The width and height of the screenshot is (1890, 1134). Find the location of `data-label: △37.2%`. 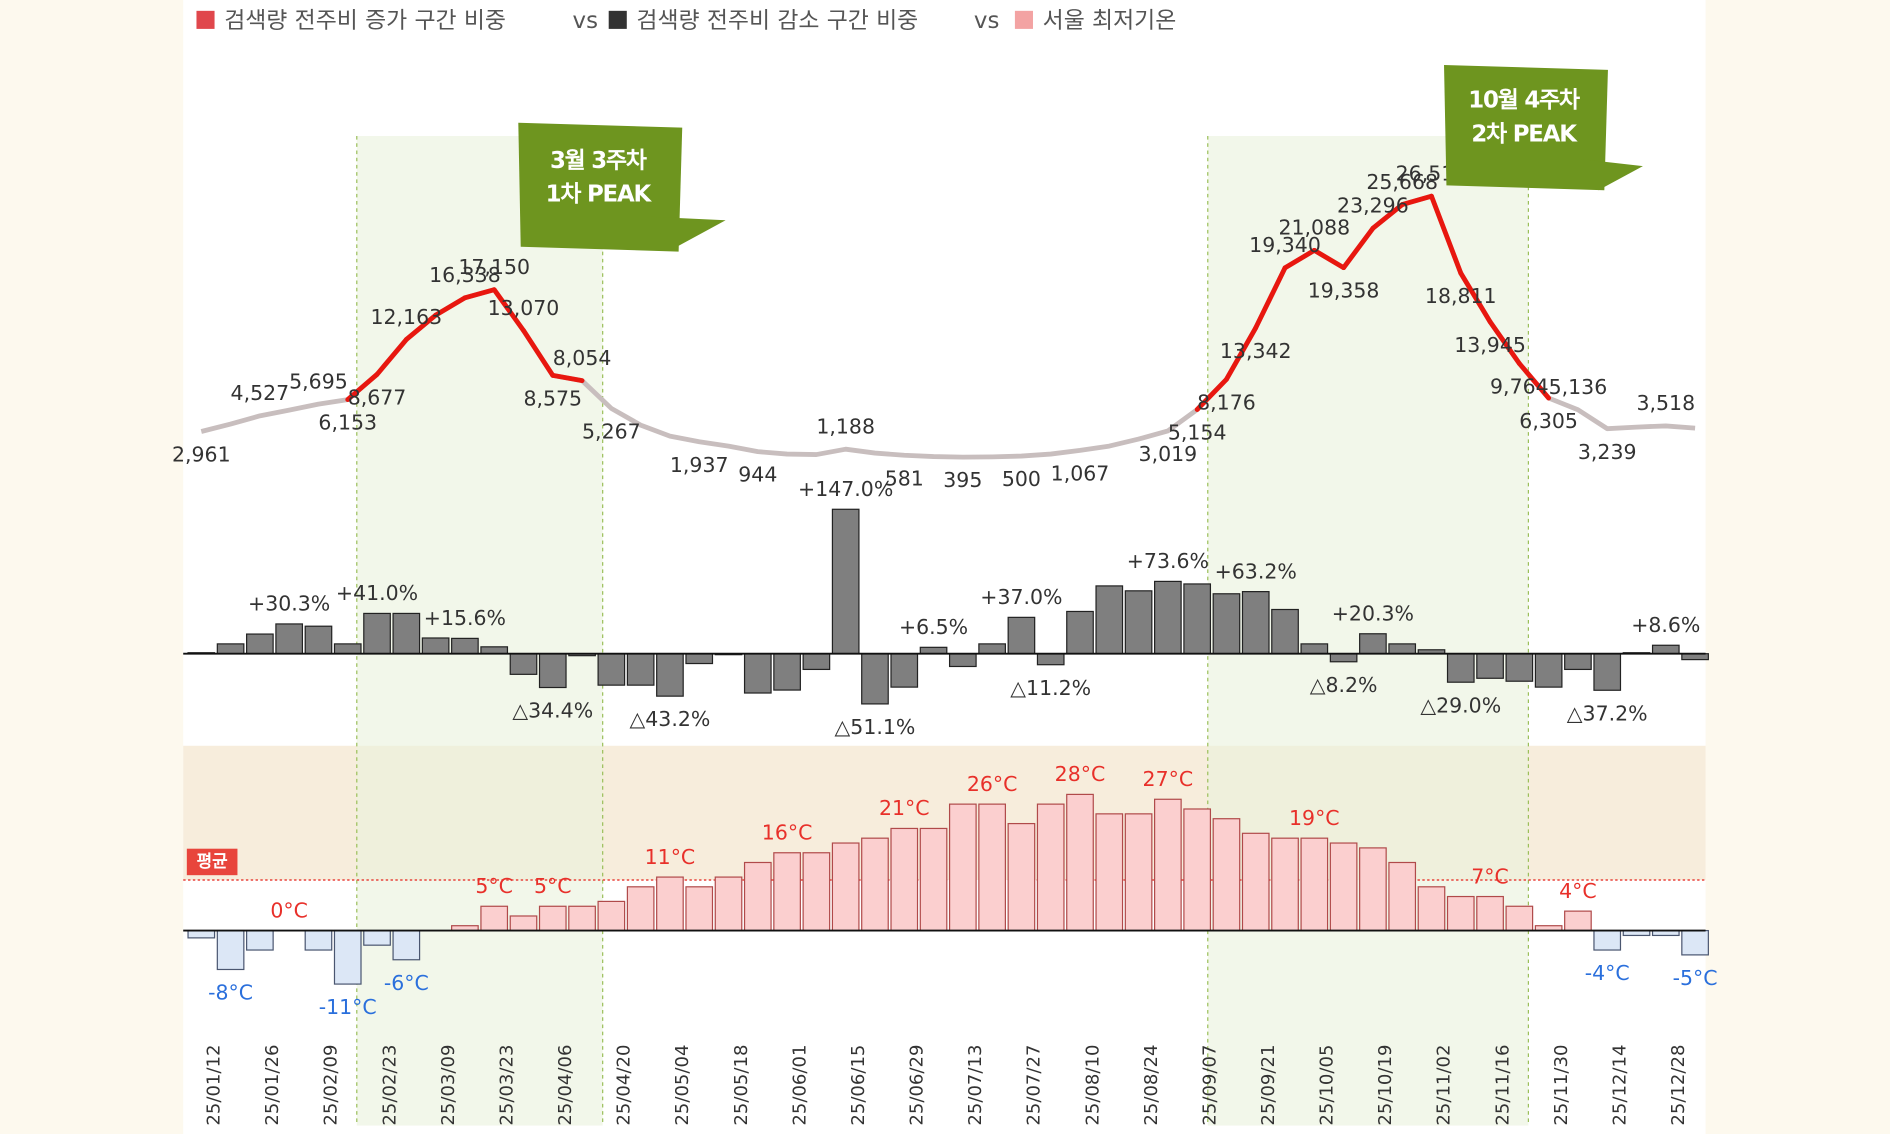

data-label: △37.2% is located at coordinates (1607, 713).